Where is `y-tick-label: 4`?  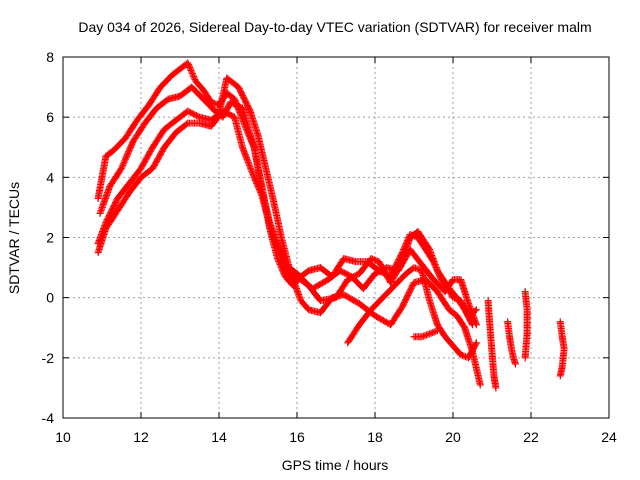 y-tick-label: 4 is located at coordinates (50, 177).